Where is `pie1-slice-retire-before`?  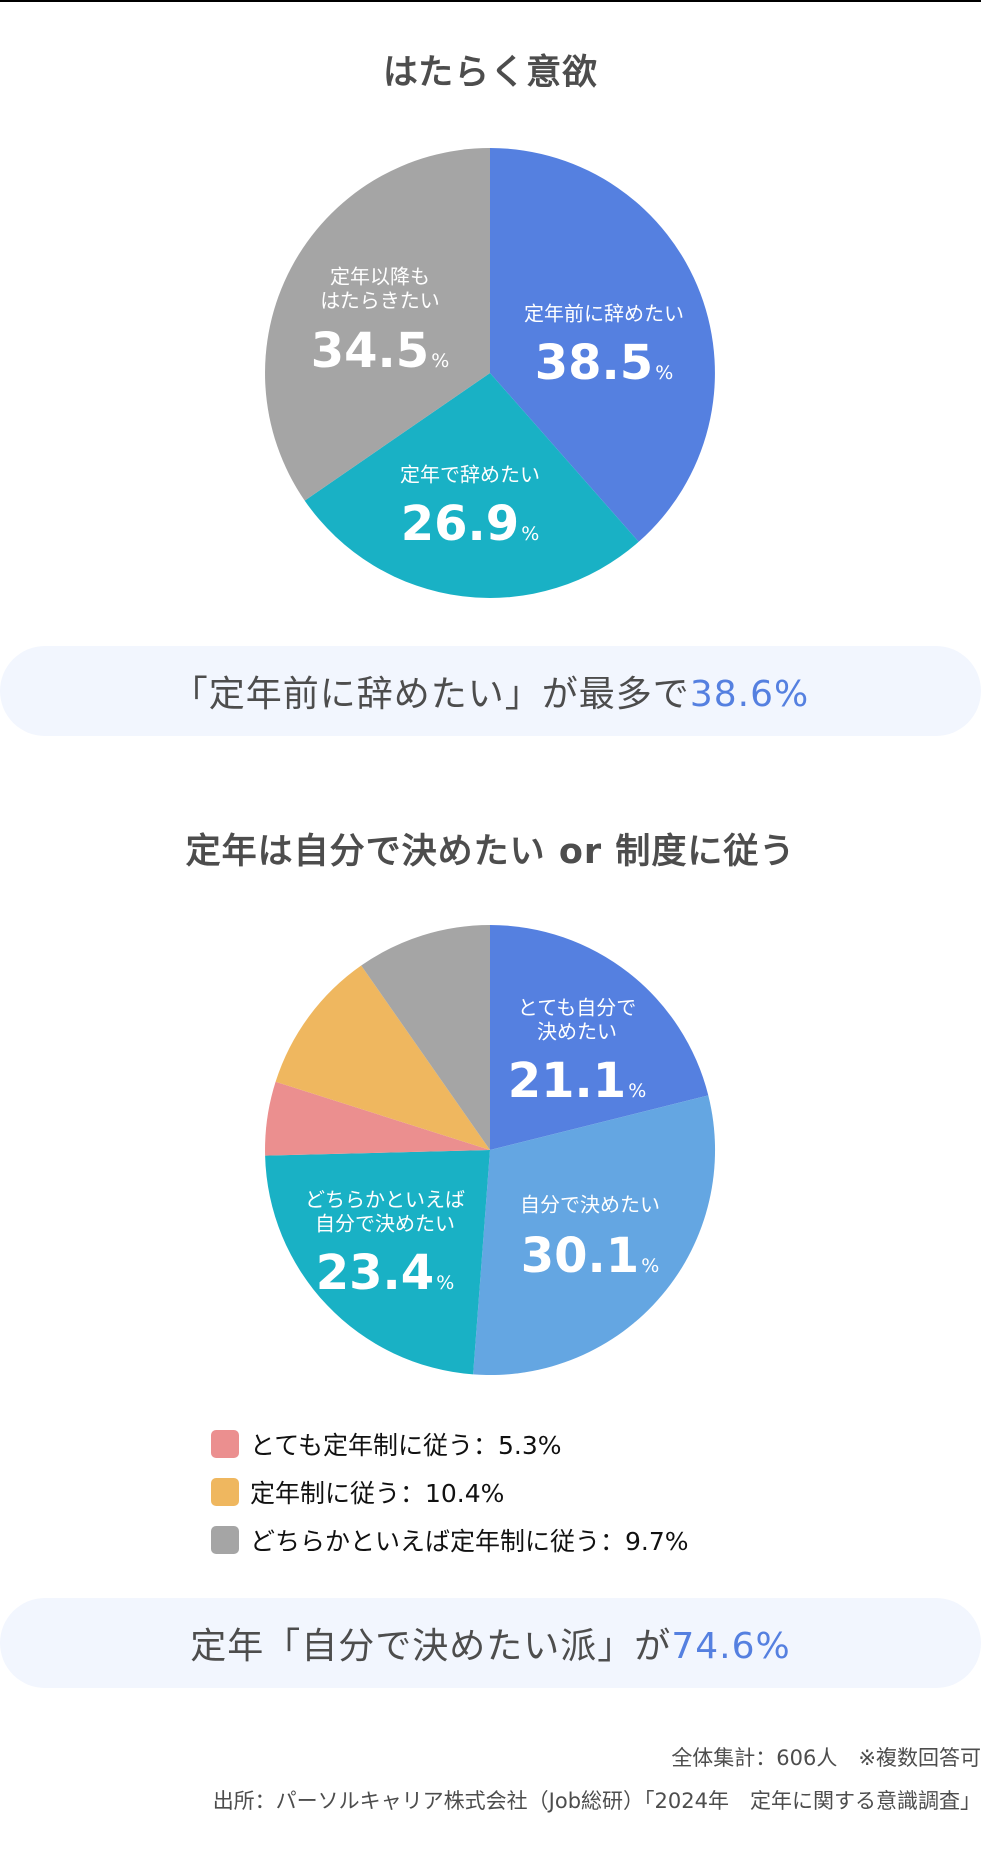
pie1-slice-retire-before is located at coordinates (602, 345).